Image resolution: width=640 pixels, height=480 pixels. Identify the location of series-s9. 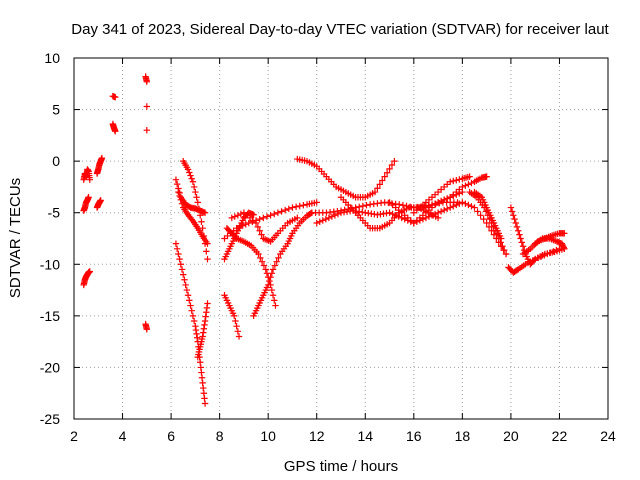
(147, 106).